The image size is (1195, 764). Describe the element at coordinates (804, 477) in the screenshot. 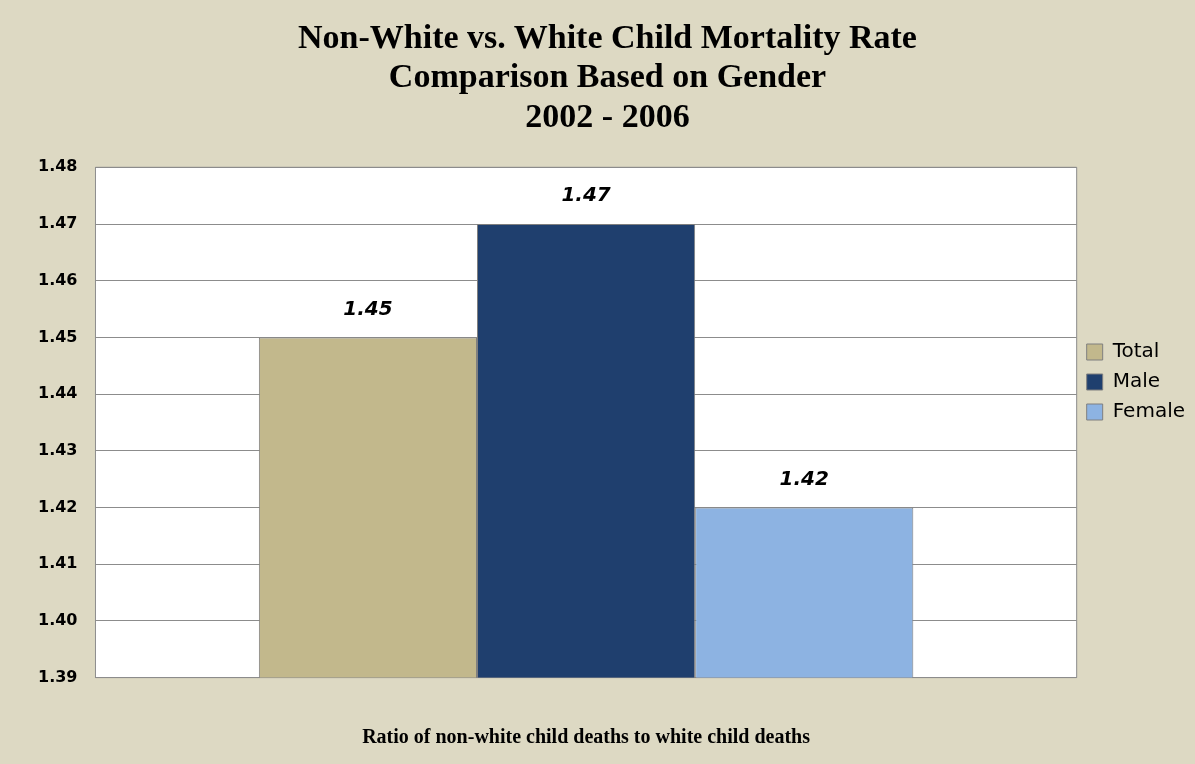

I see `data-label: 1.42` at that location.